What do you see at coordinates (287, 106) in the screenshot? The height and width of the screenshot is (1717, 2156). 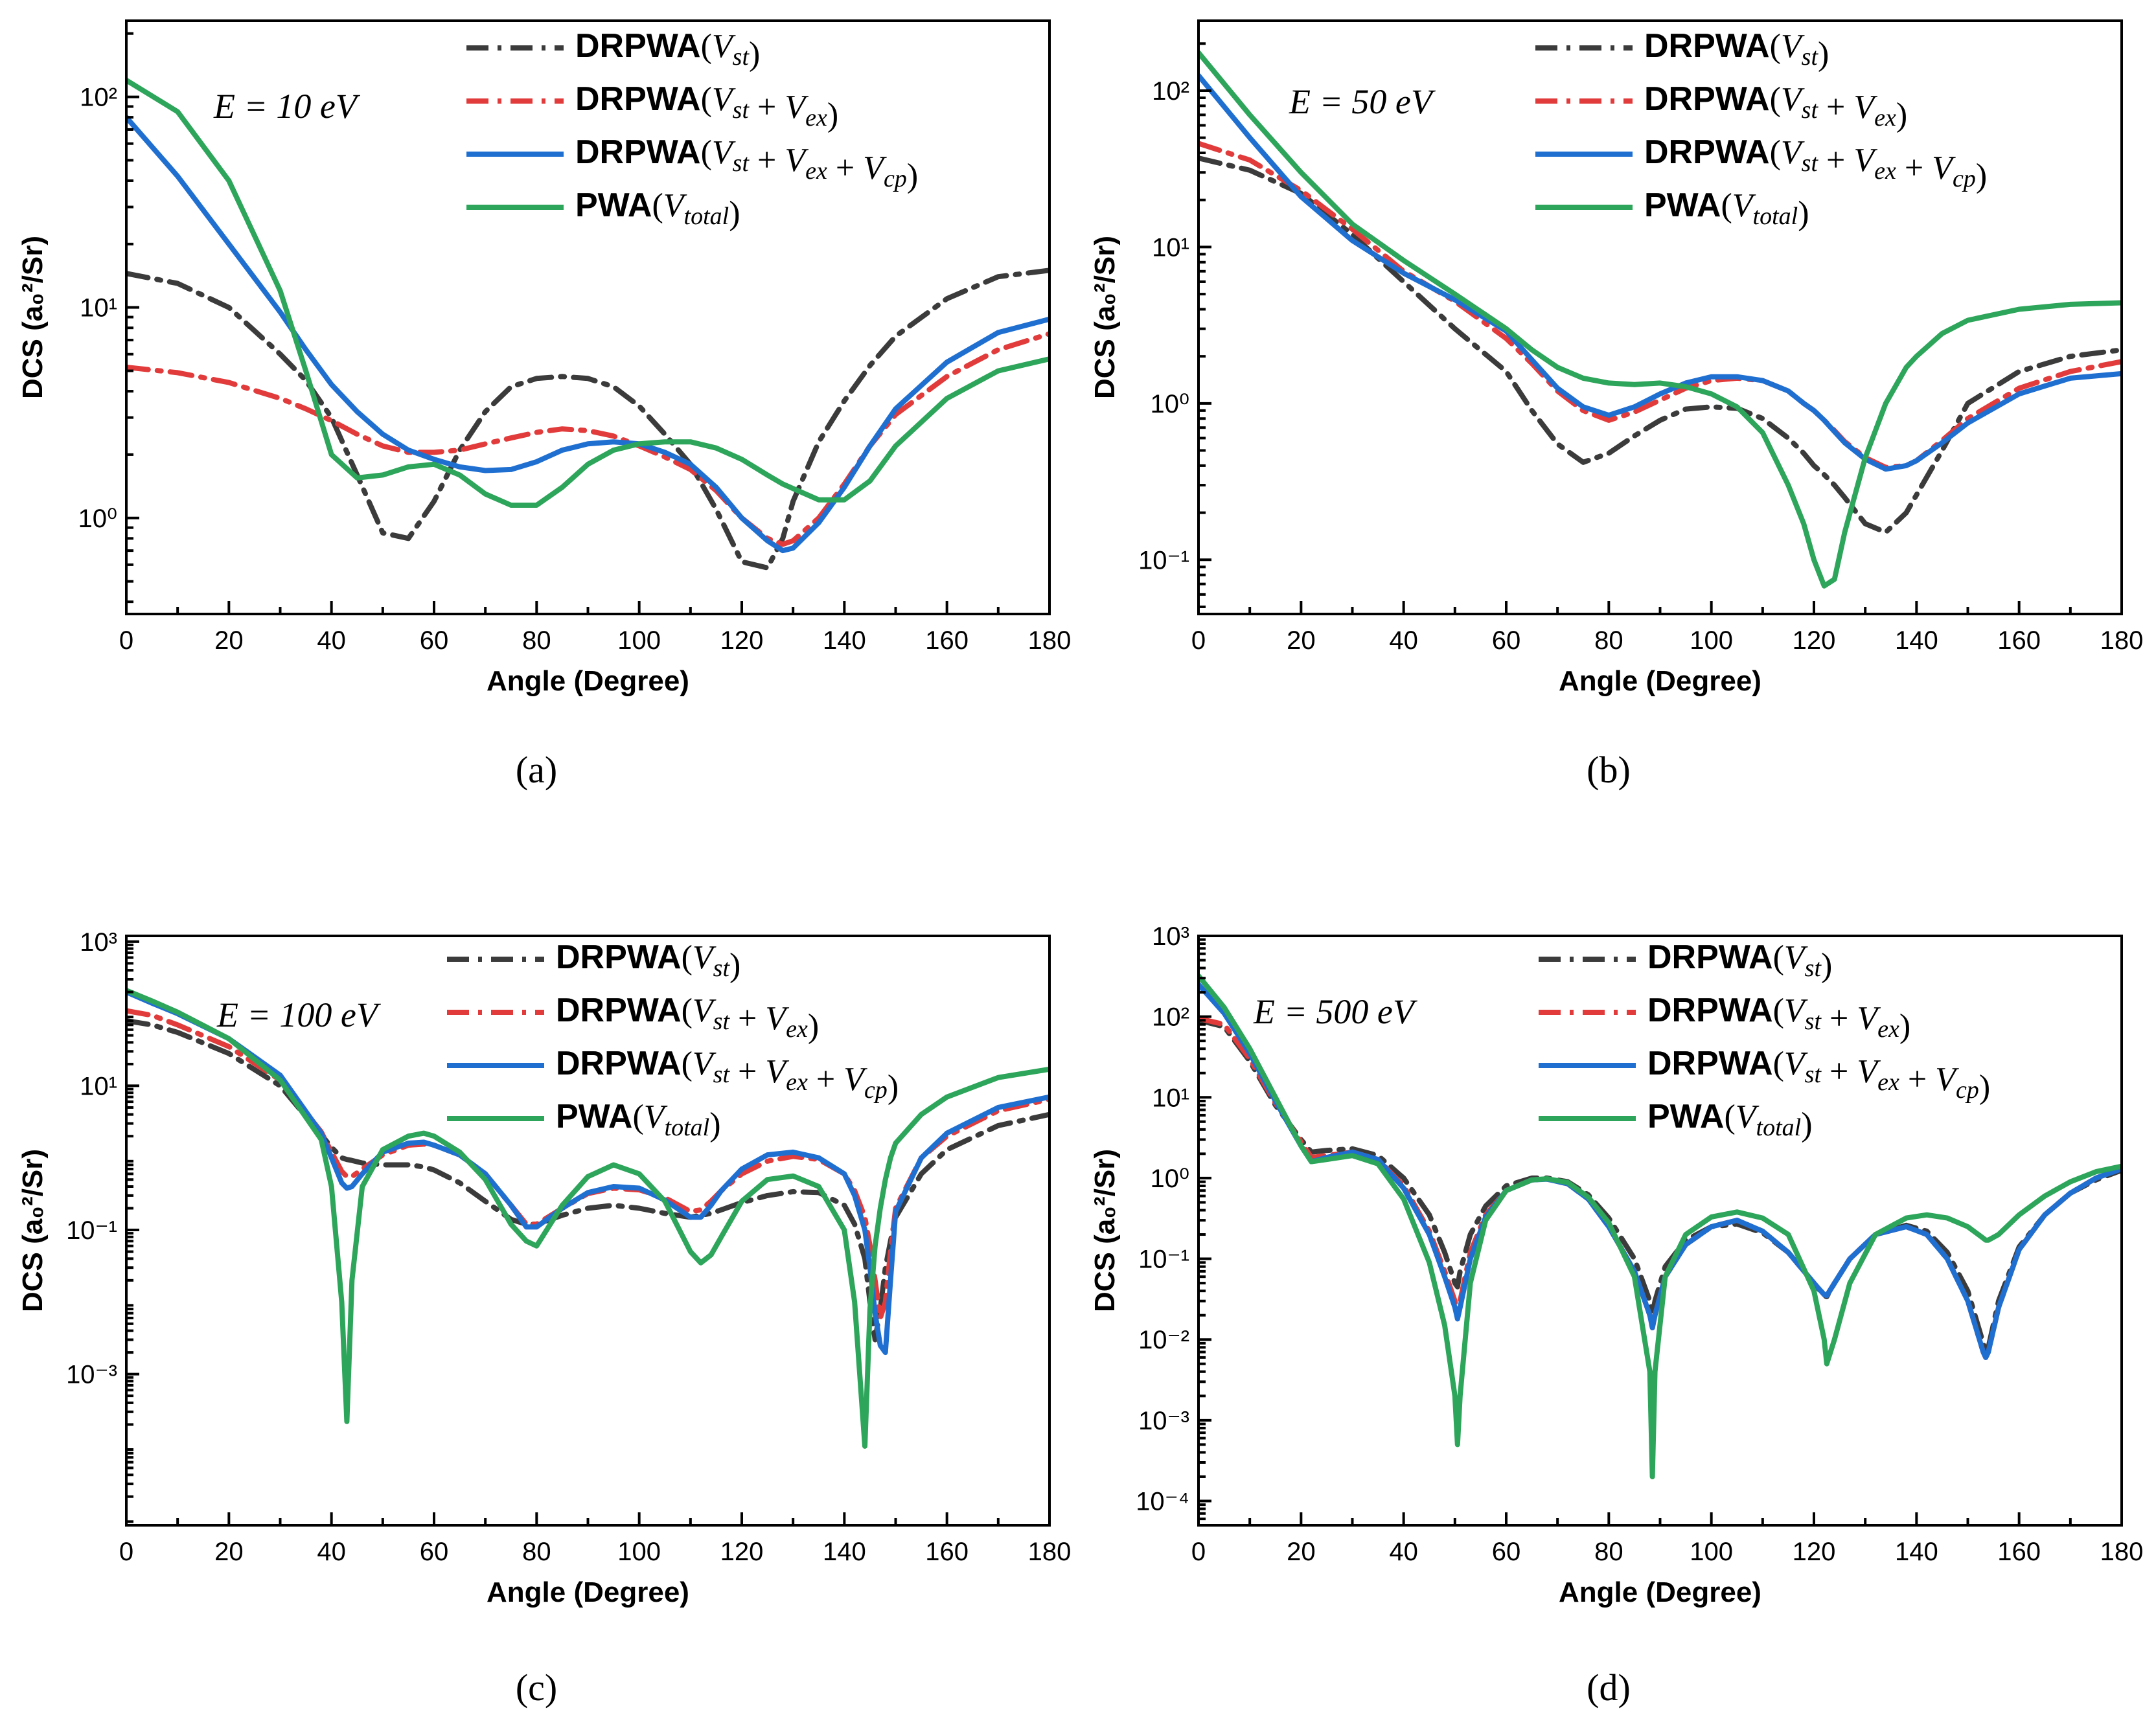 I see `energy-annotation: E = 10 eV` at bounding box center [287, 106].